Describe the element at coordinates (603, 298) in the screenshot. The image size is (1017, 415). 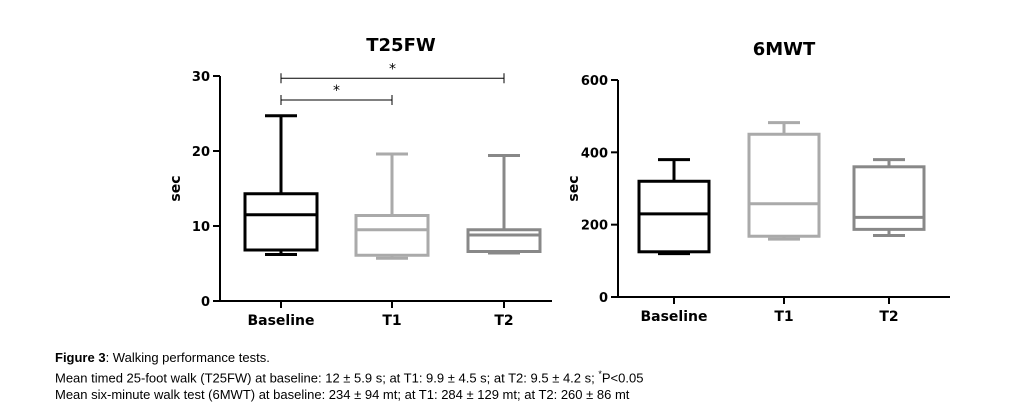
I see `6mwt-y-tick-label-0: 0` at that location.